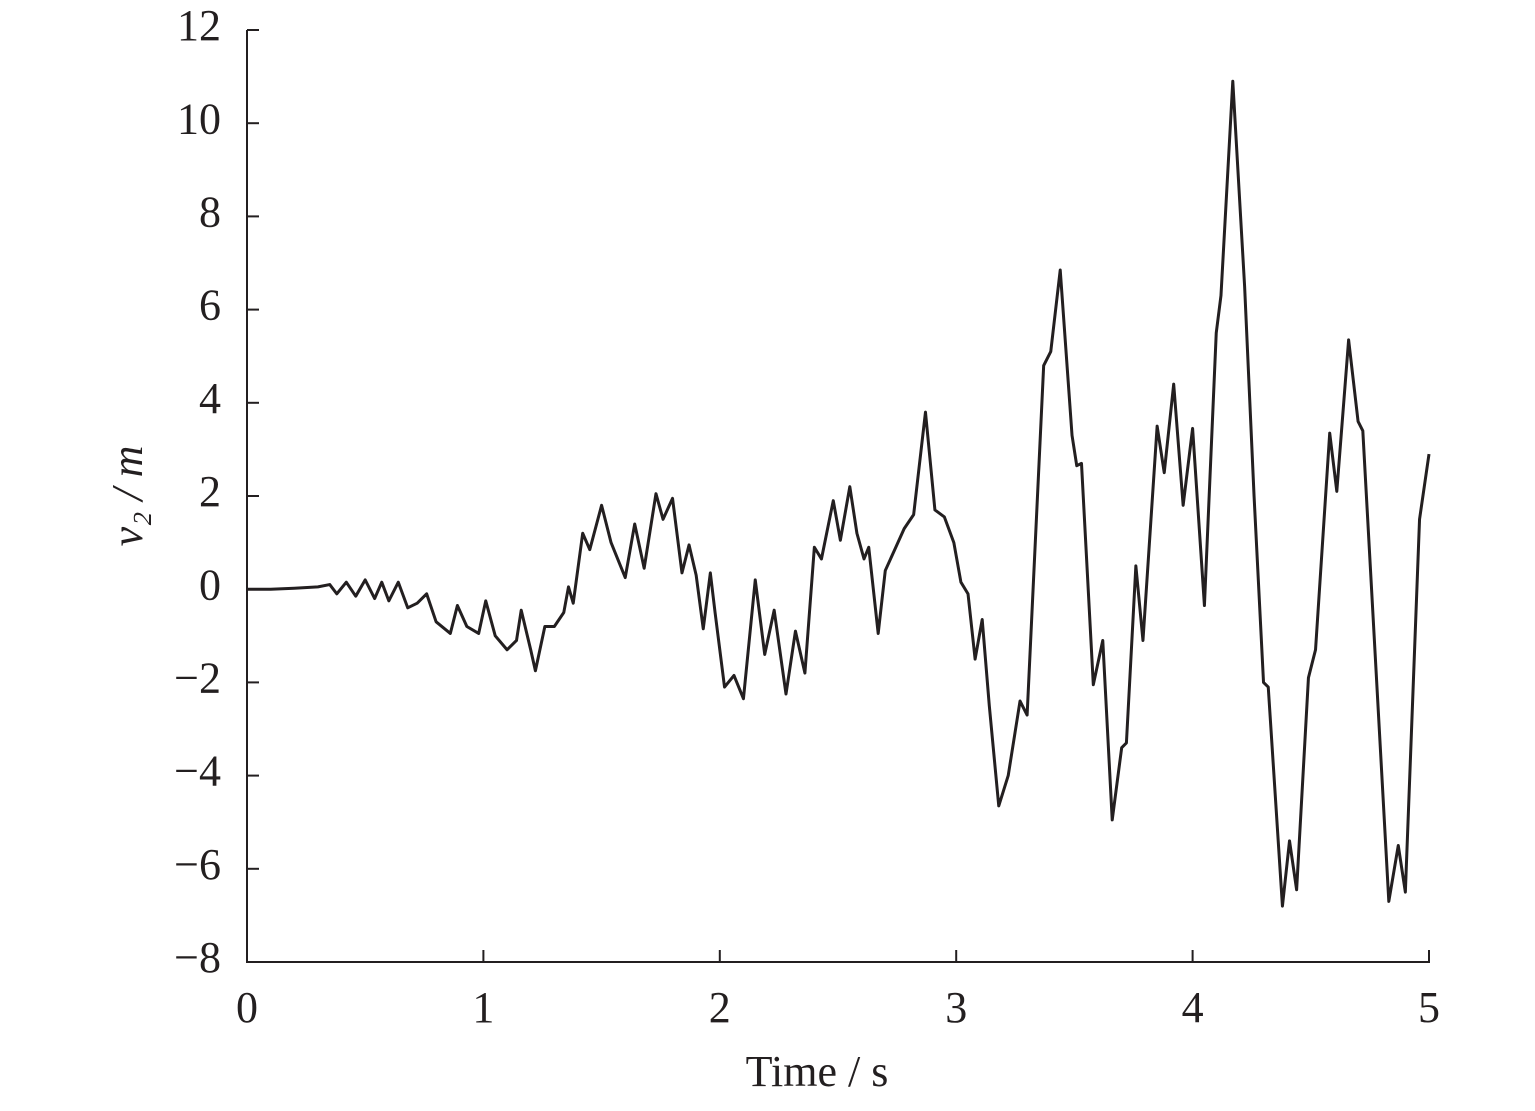  Describe the element at coordinates (127, 496) in the screenshot. I see `y-axis-label: v₂ / m` at that location.